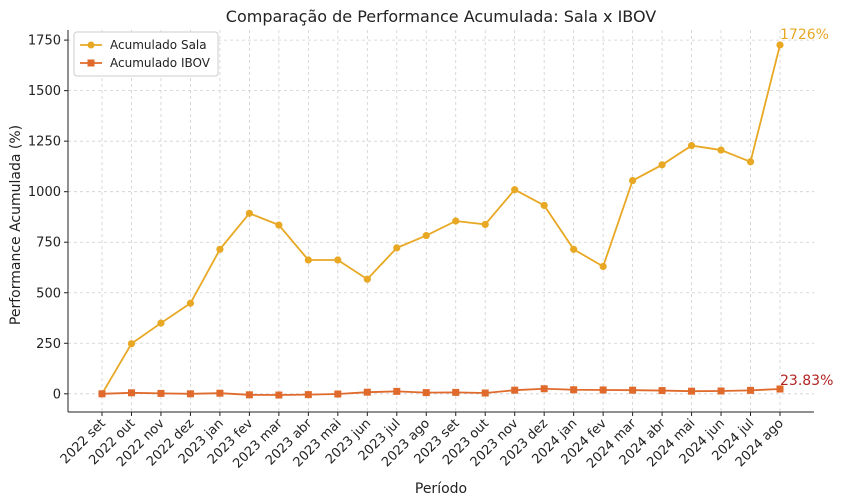 The image size is (843, 504). Describe the element at coordinates (91, 63) in the screenshot. I see `legend-marker-ibov` at that location.